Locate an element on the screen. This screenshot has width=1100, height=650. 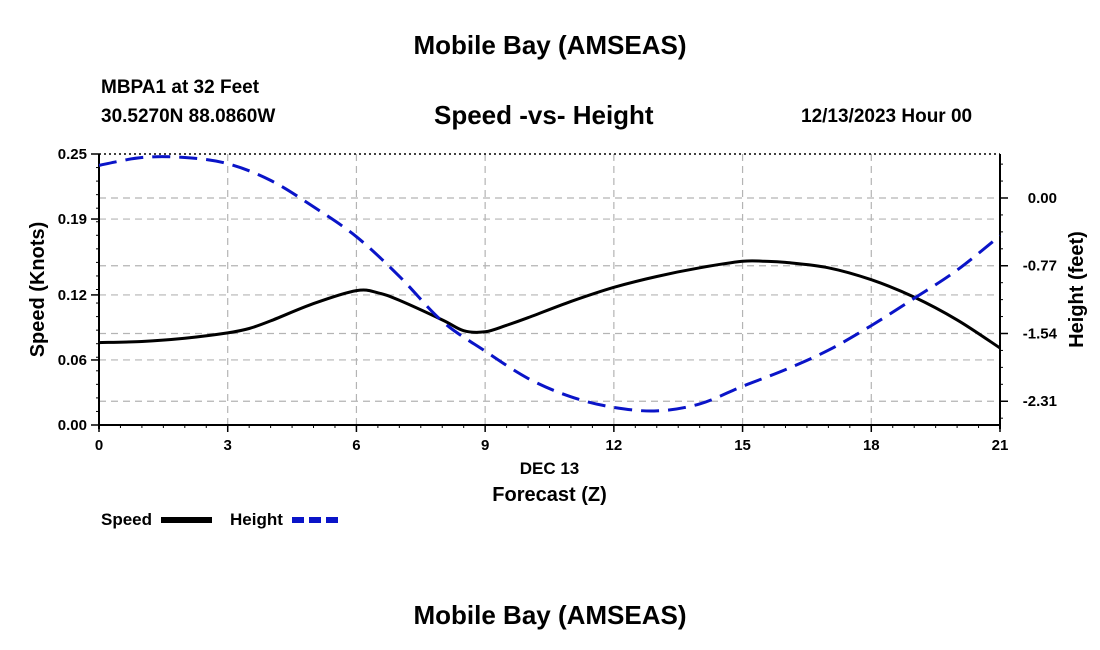
y-right-tick-label: -0.77 is located at coordinates (1040, 266).